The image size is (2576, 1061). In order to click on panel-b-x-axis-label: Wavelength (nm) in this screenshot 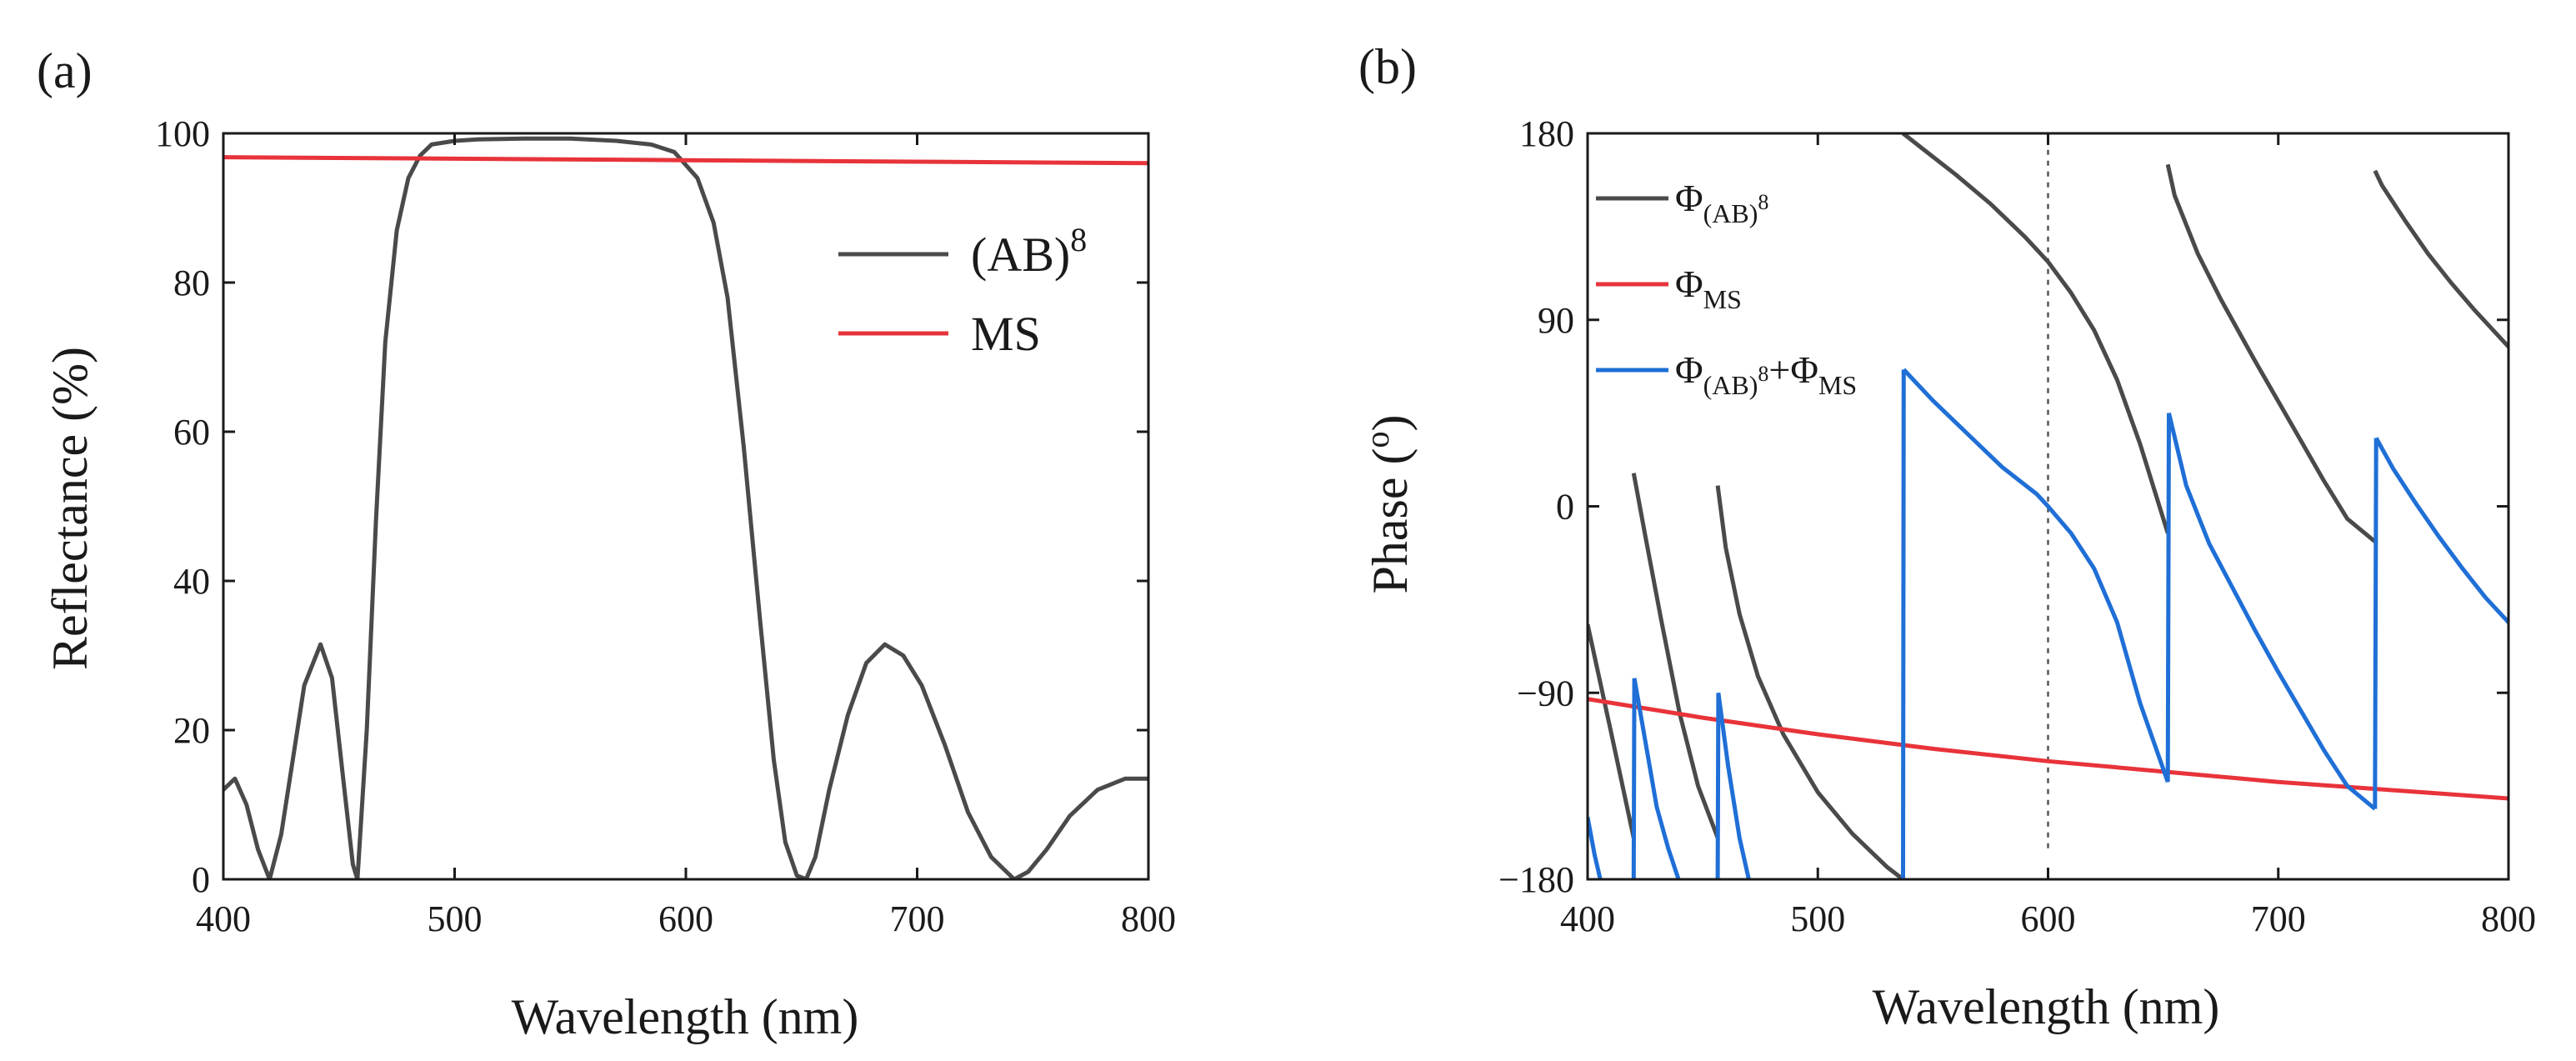, I will do `click(2046, 1006)`.